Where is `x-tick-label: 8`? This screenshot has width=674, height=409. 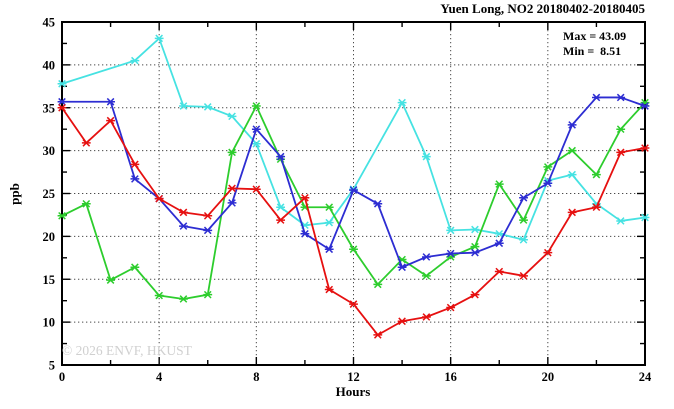
x-tick-label: 8 is located at coordinates (256, 377).